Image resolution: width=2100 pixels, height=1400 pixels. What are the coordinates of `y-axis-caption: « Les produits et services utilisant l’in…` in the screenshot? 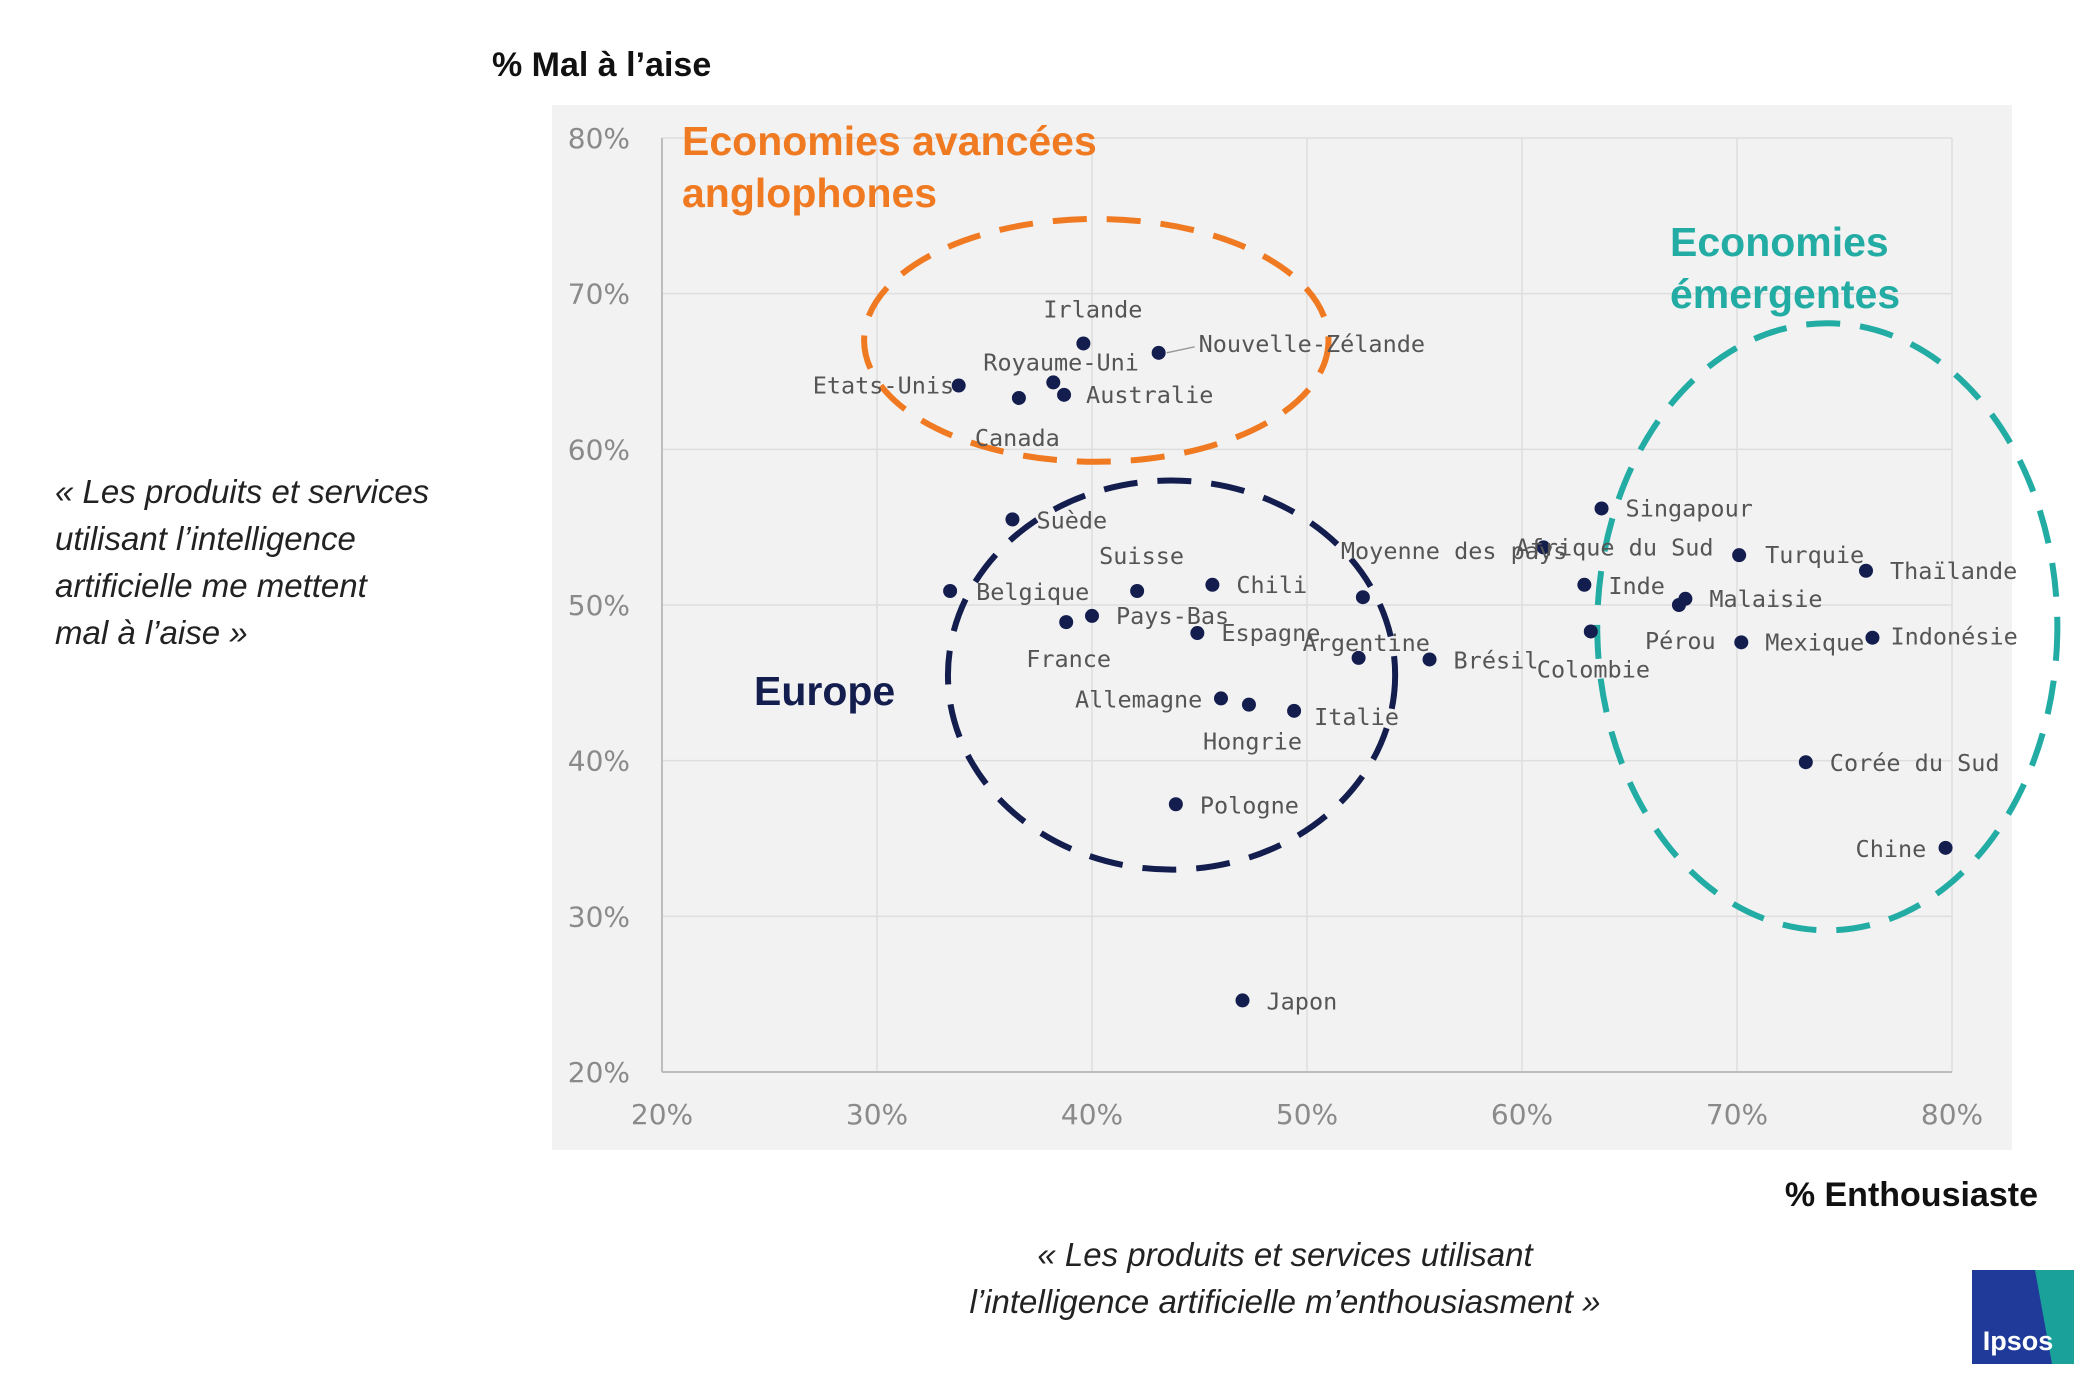 It's located at (242, 562).